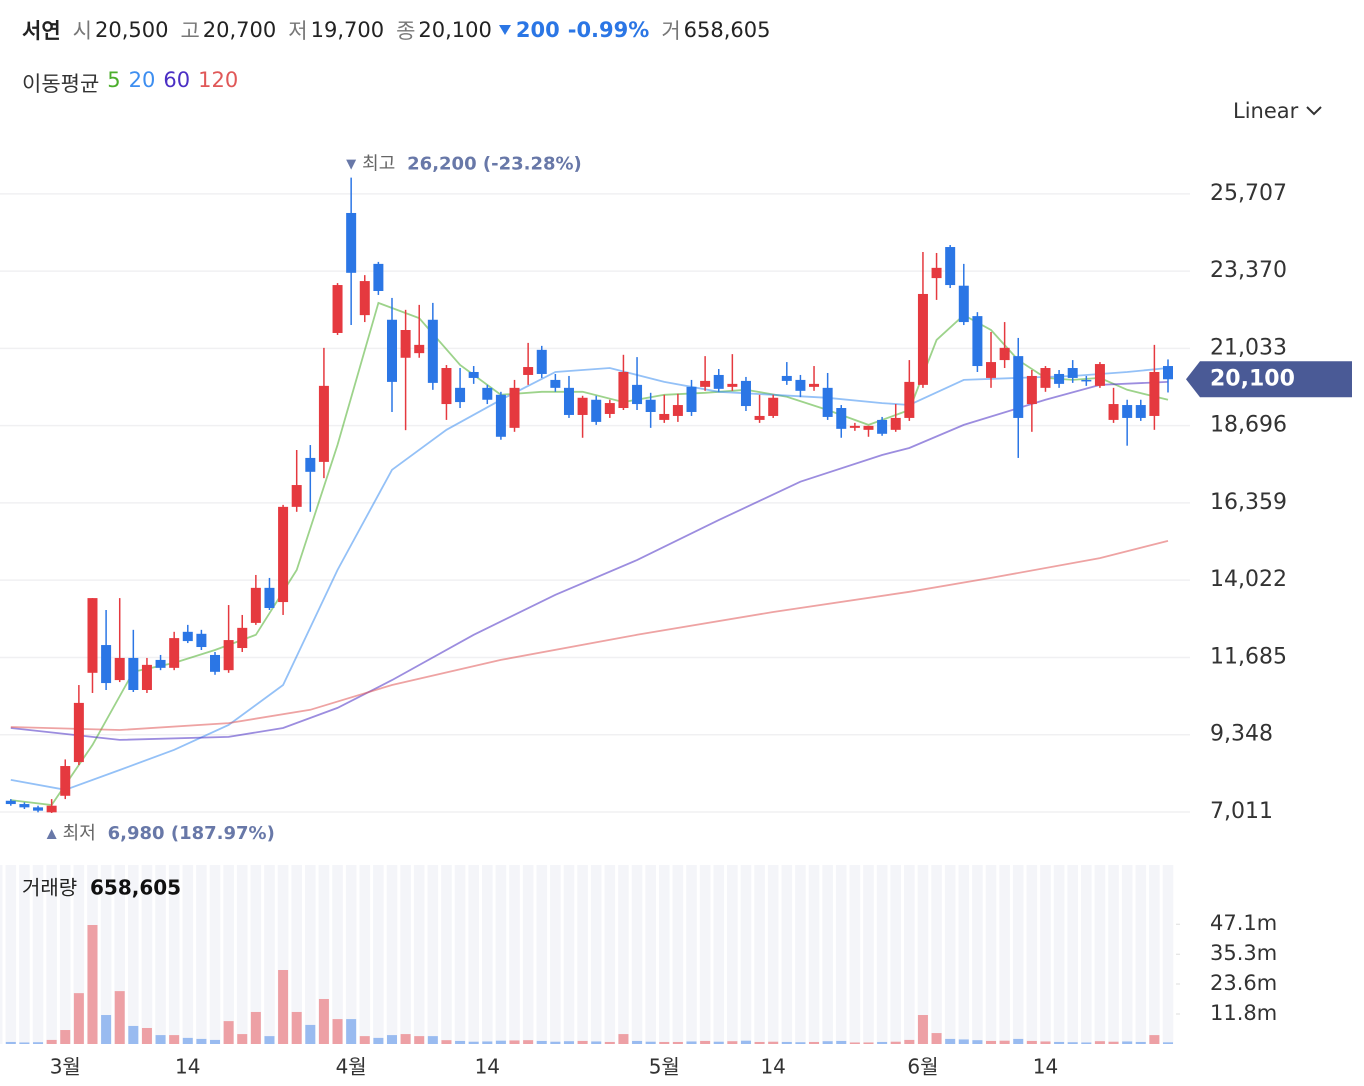 The height and width of the screenshot is (1086, 1364). Describe the element at coordinates (191, 833) in the screenshot. I see `annotation-label: 6,980 (187.97%)` at that location.